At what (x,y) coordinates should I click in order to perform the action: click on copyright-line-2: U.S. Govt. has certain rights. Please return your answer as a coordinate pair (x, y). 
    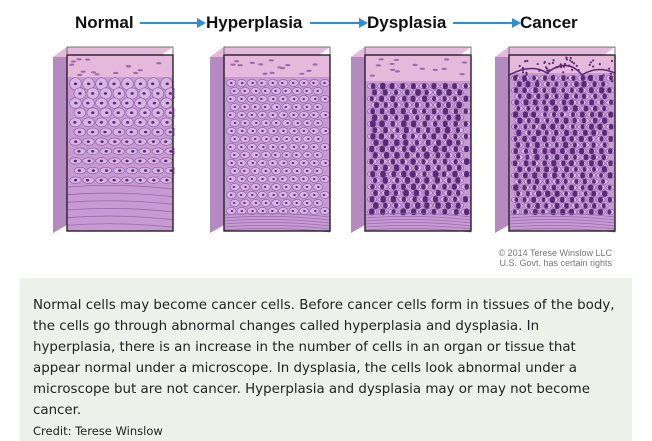
    Looking at the image, I should click on (555, 263).